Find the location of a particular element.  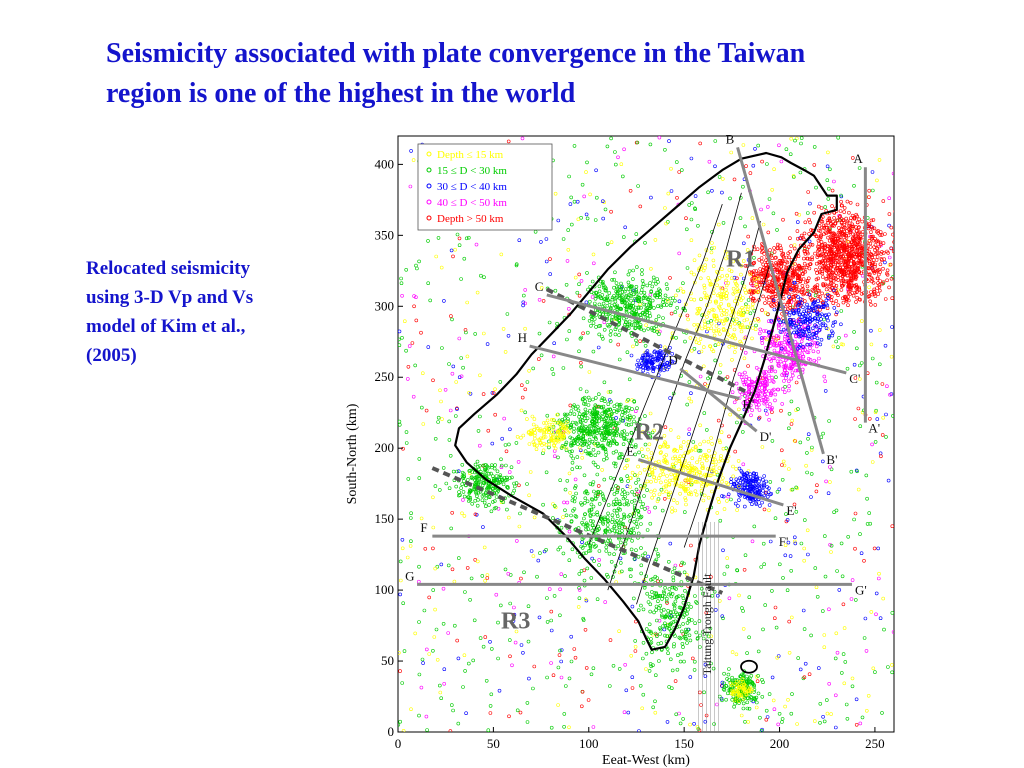

y-axis-title: South-North (km) is located at coordinates (352, 453).